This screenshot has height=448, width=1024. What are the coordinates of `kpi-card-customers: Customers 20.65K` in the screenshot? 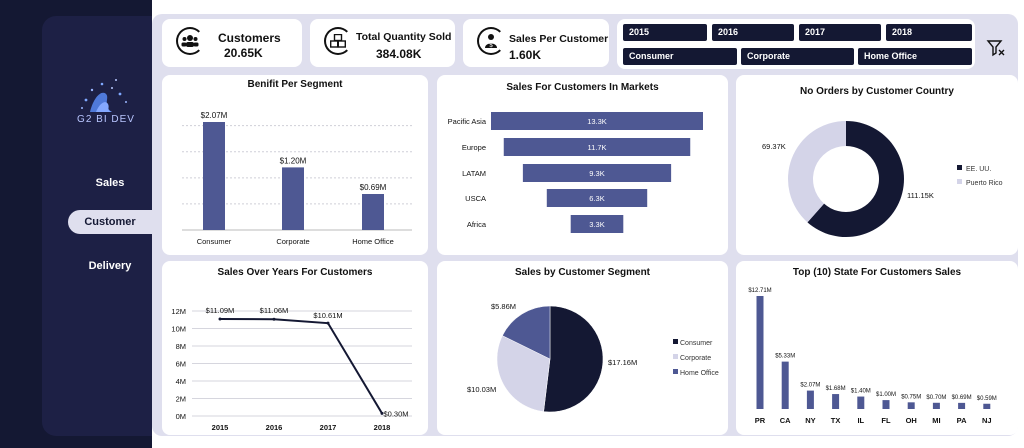 It's located at (232, 43).